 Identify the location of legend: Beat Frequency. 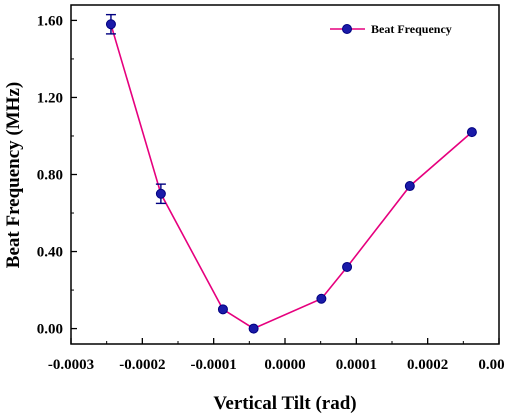
(391, 29).